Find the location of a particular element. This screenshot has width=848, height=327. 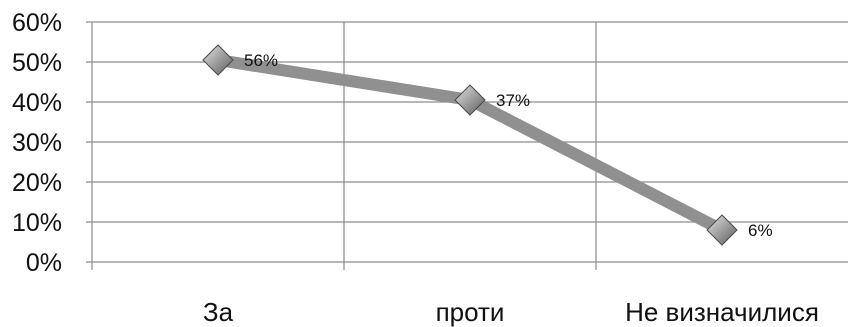

y-axis-ticks: 0% 10% 20% 30% 40% 50% 60% is located at coordinates (37, 143).